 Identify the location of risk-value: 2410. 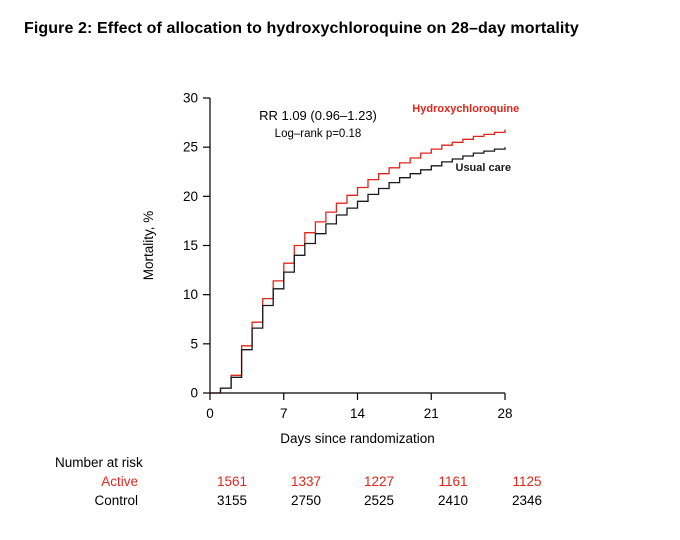
(453, 500).